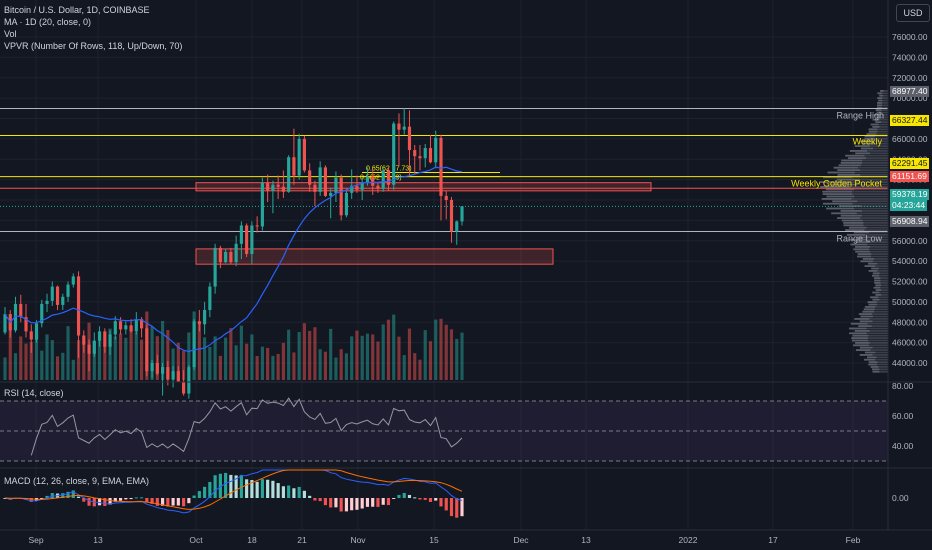 The height and width of the screenshot is (550, 932). Describe the element at coordinates (246, 426) in the screenshot. I see `rsi-line` at that location.